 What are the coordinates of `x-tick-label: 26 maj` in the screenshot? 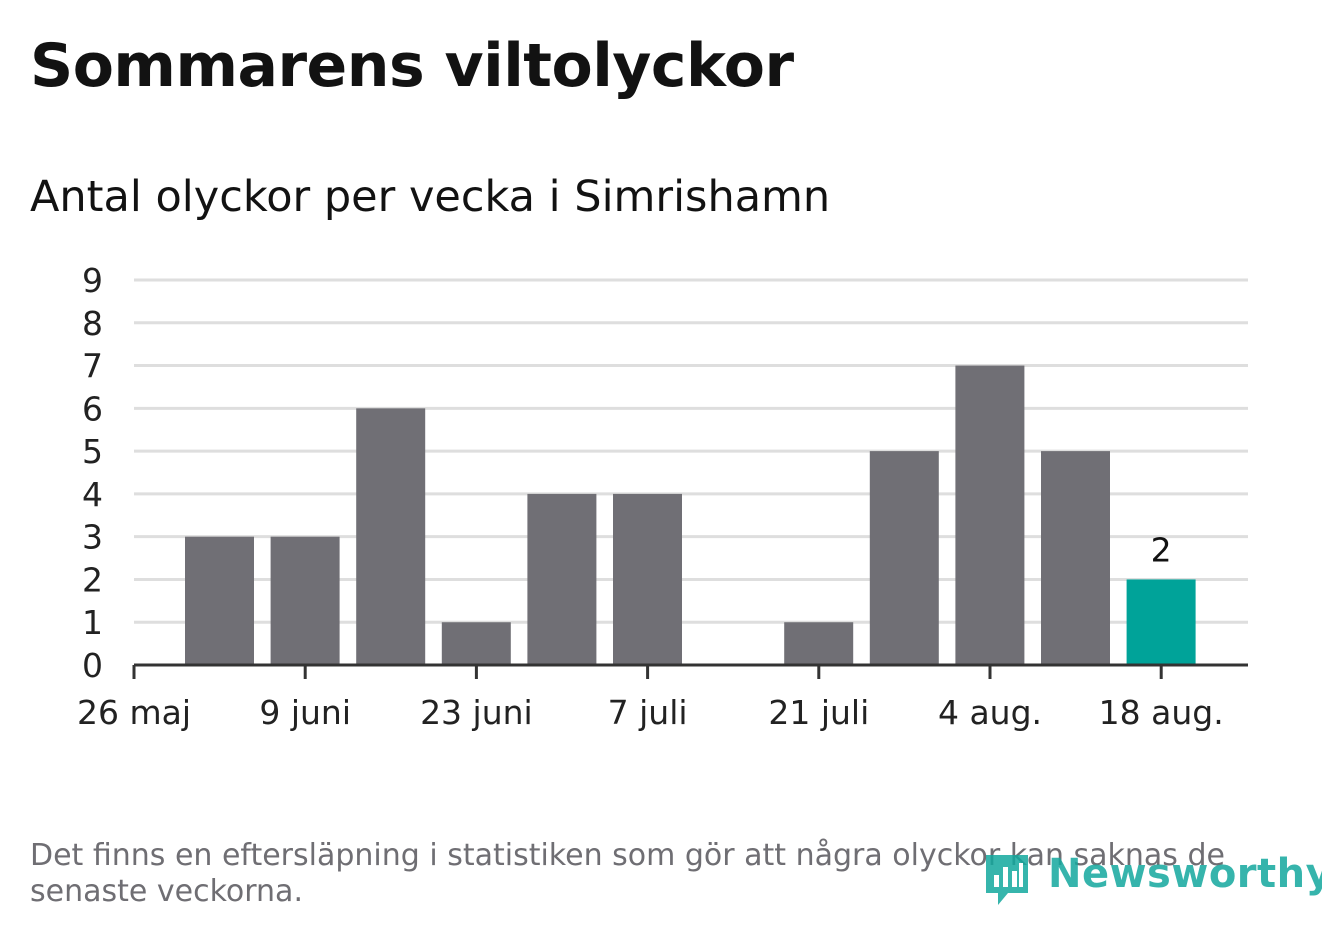 It's located at (134, 712).